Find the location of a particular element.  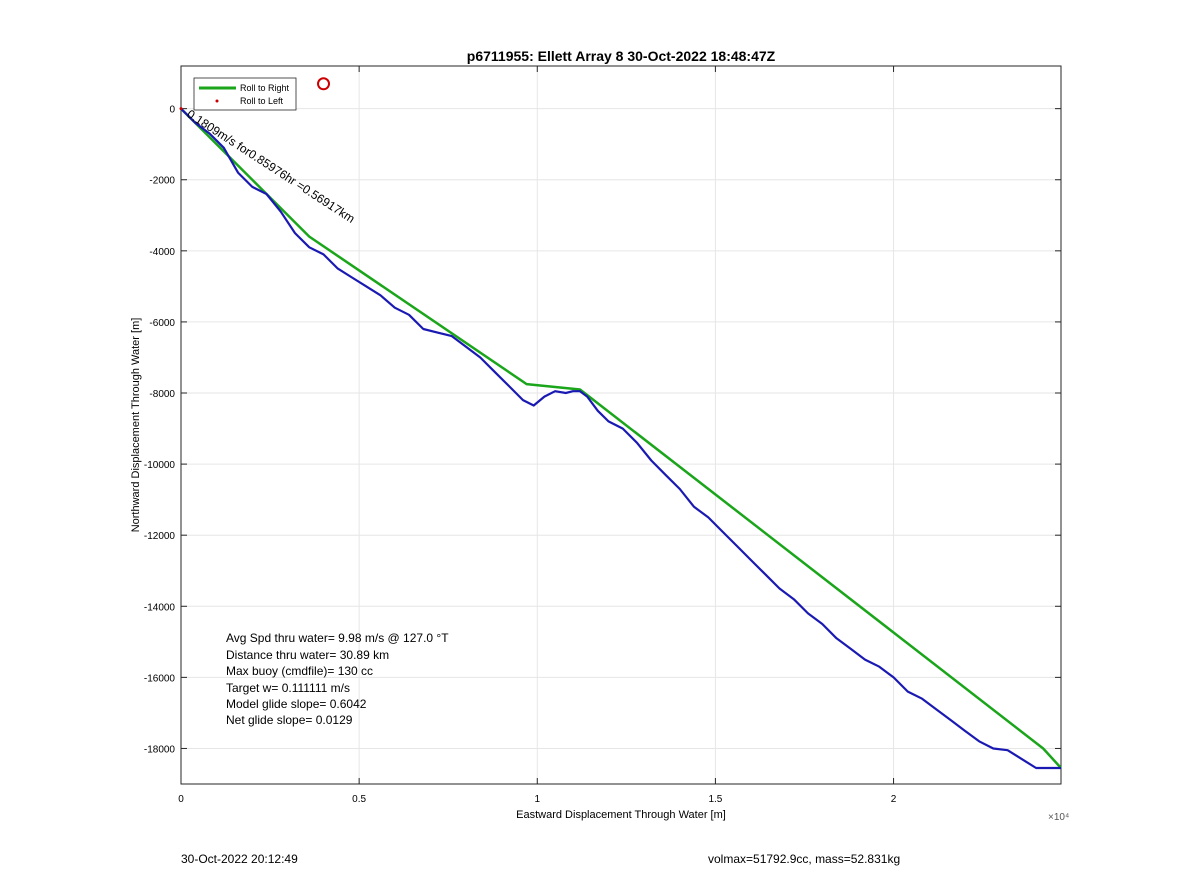

legend-label-roll-left: Roll to Left is located at coordinates (262, 101).